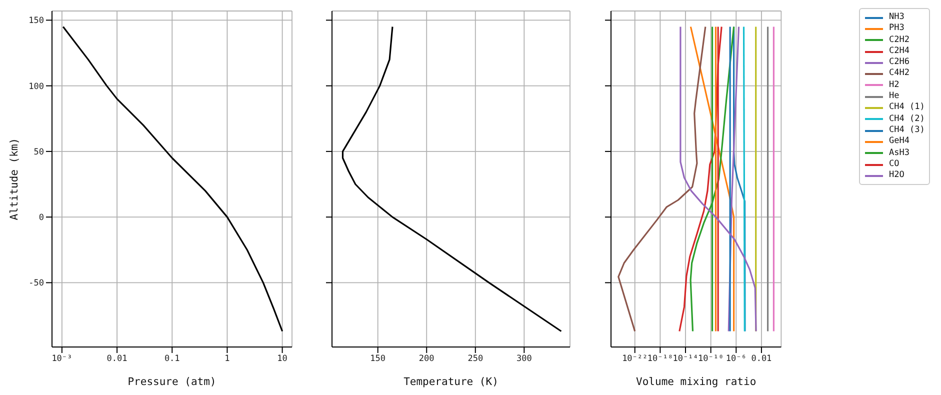 The image size is (941, 395). I want to click on legend-label: He, so click(894, 96).